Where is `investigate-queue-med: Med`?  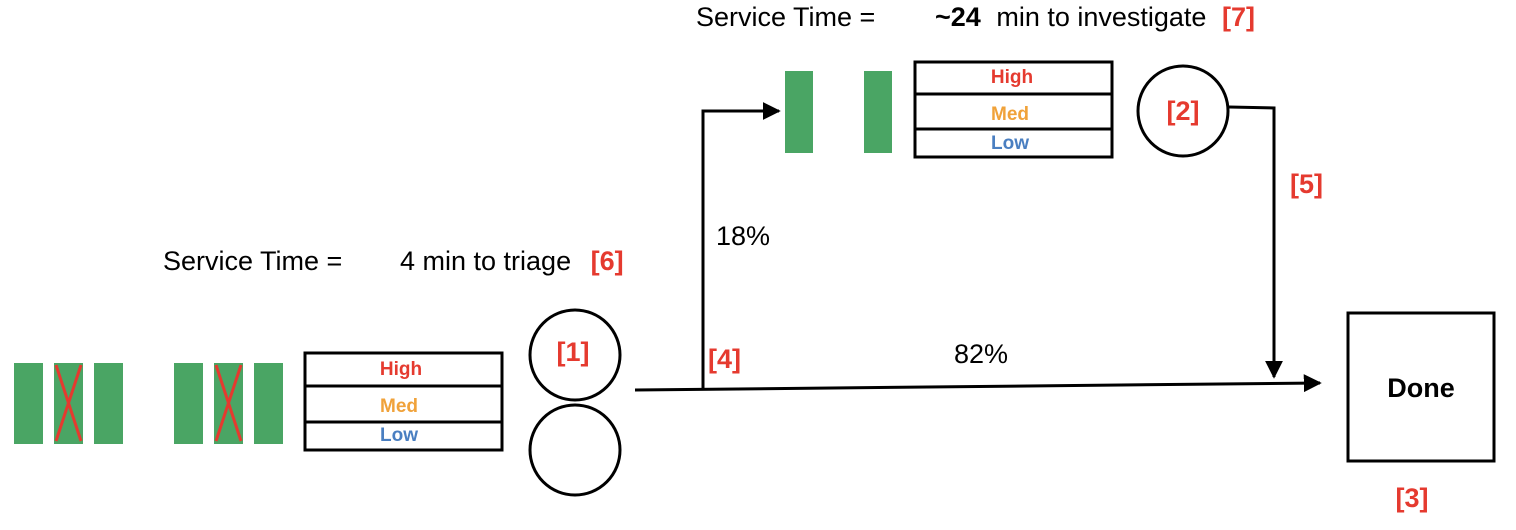 investigate-queue-med: Med is located at coordinates (1010, 114).